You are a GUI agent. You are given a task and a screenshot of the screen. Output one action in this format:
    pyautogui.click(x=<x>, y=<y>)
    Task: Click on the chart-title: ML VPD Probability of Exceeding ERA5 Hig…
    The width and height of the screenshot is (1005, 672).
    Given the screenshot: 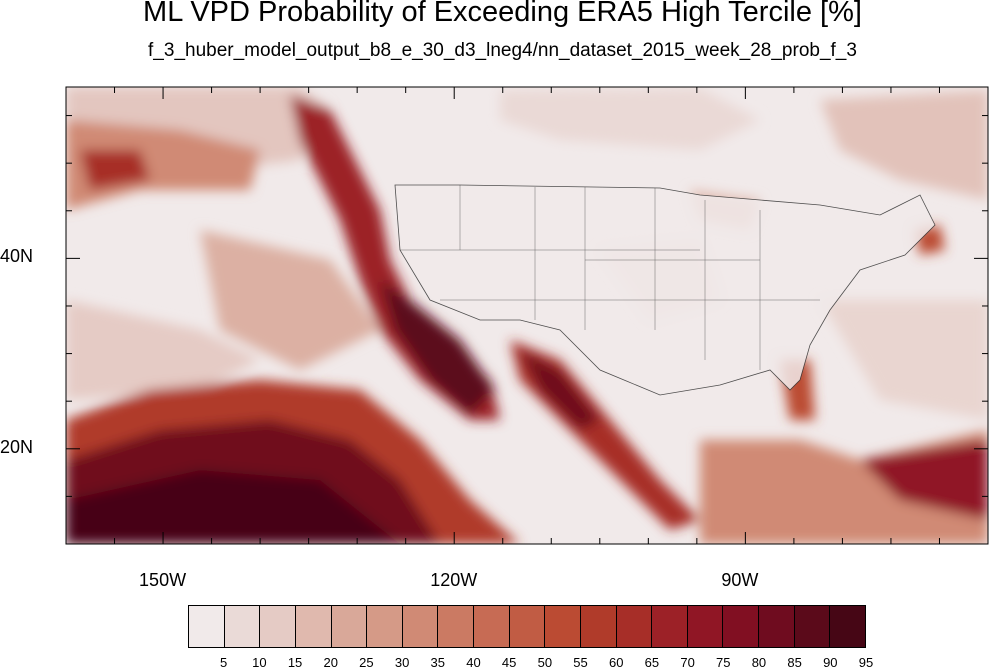 What is the action you would take?
    pyautogui.click(x=502, y=14)
    